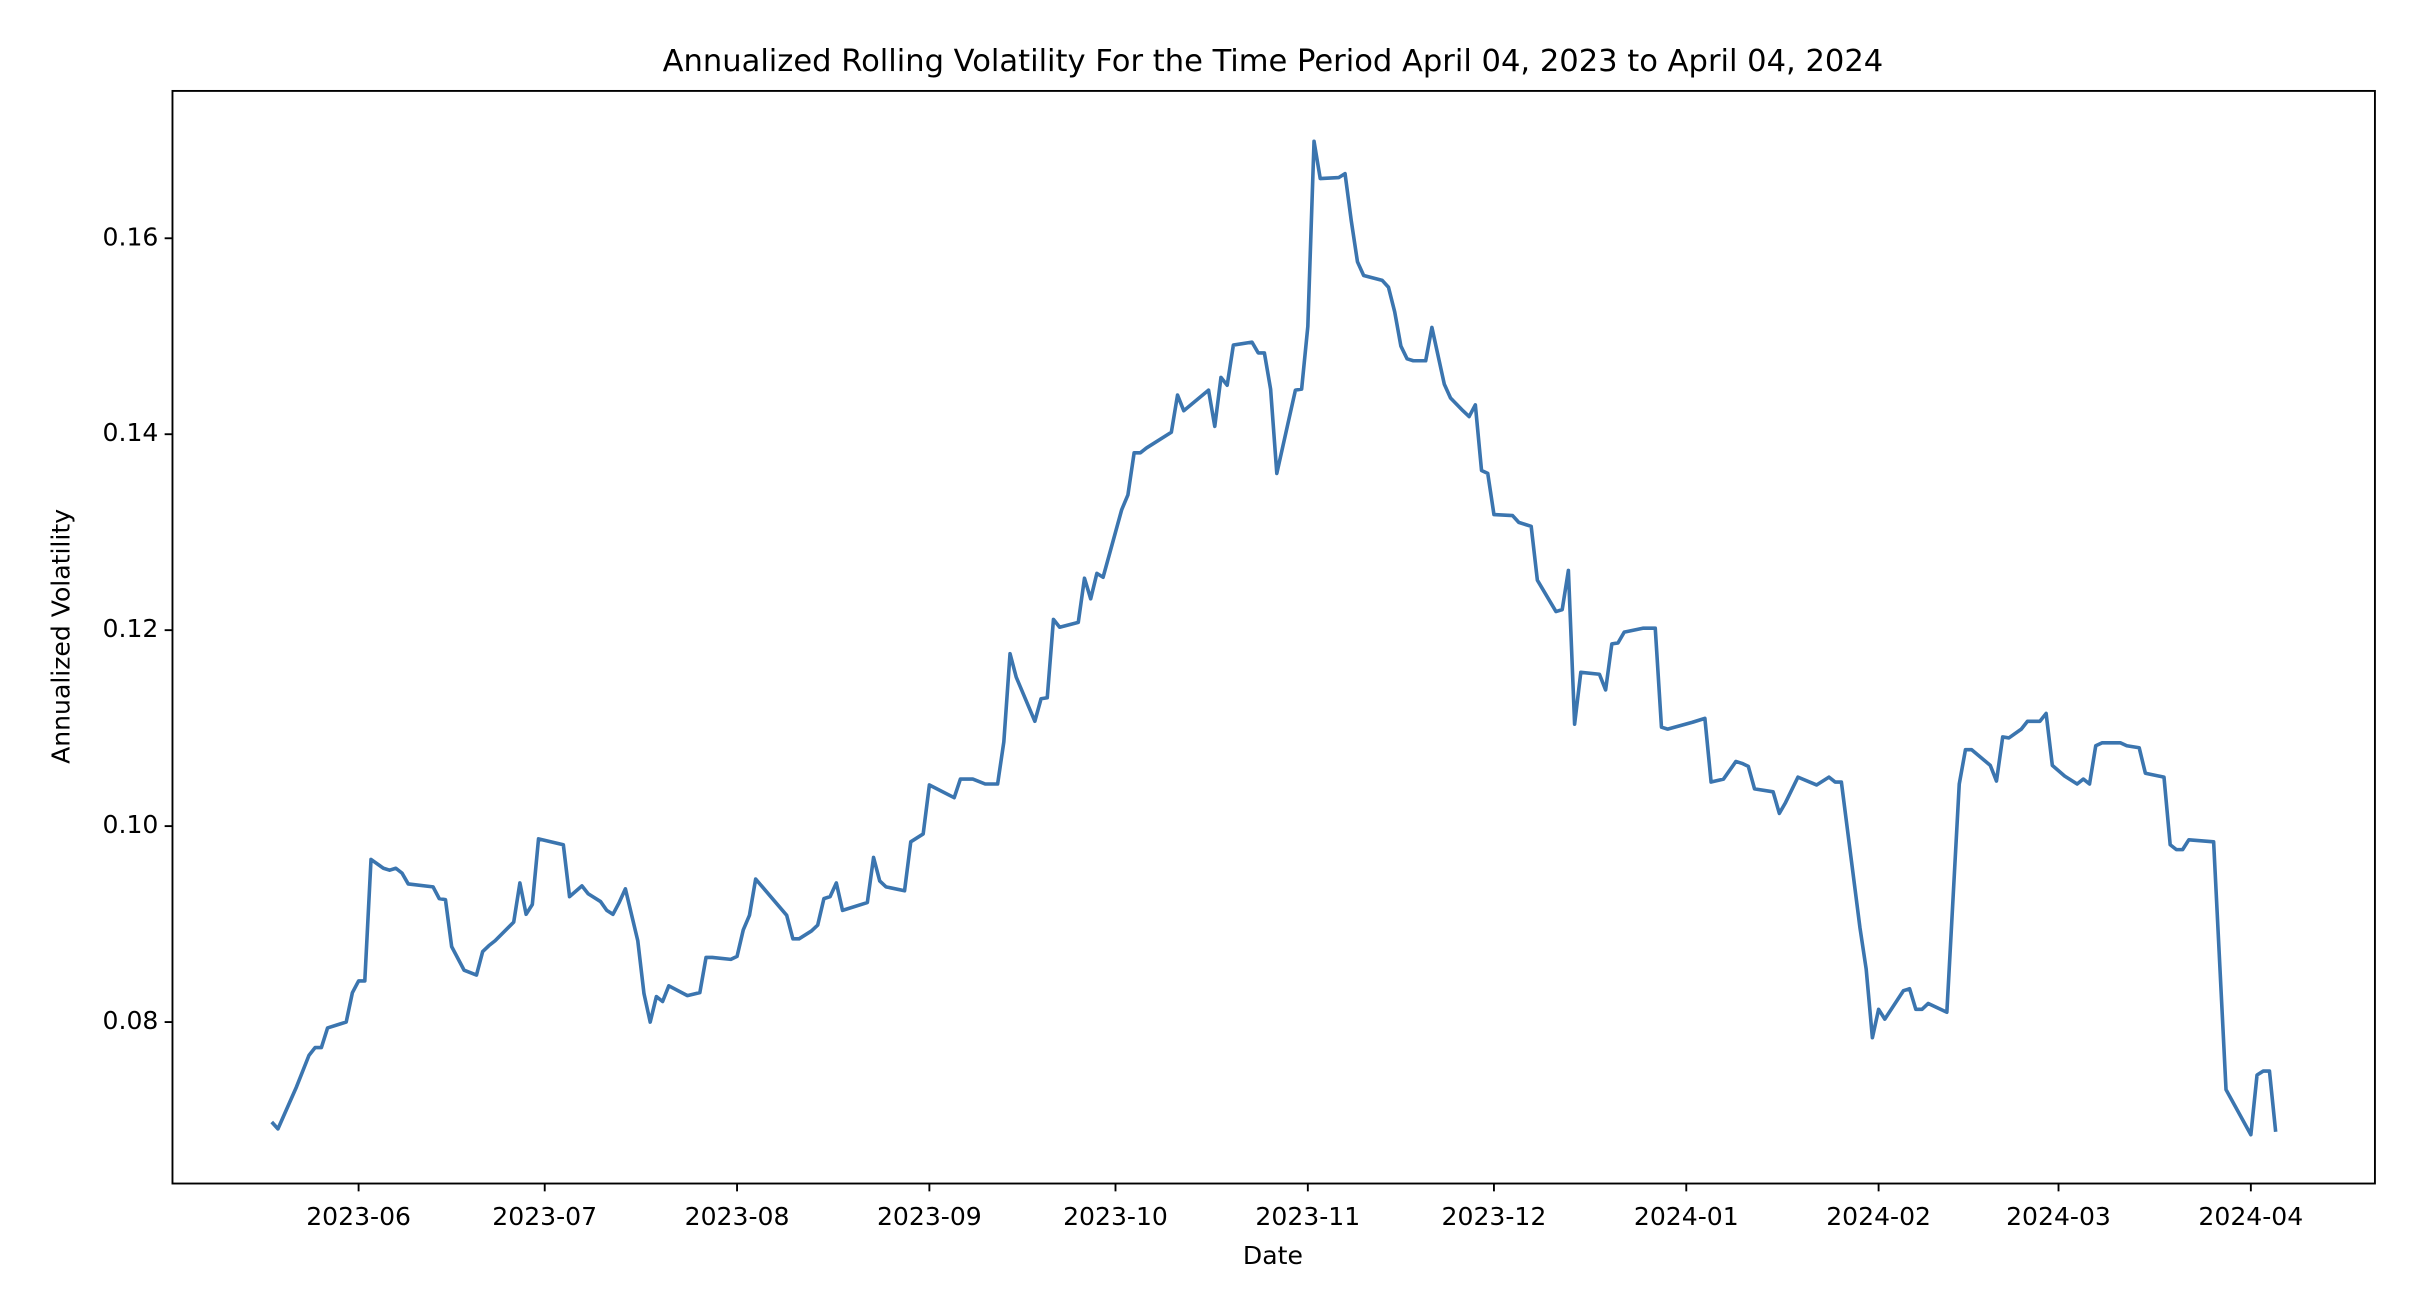 The height and width of the screenshot is (1292, 2422). Describe the element at coordinates (131, 628) in the screenshot. I see `y-tick-label: 0.12` at that location.